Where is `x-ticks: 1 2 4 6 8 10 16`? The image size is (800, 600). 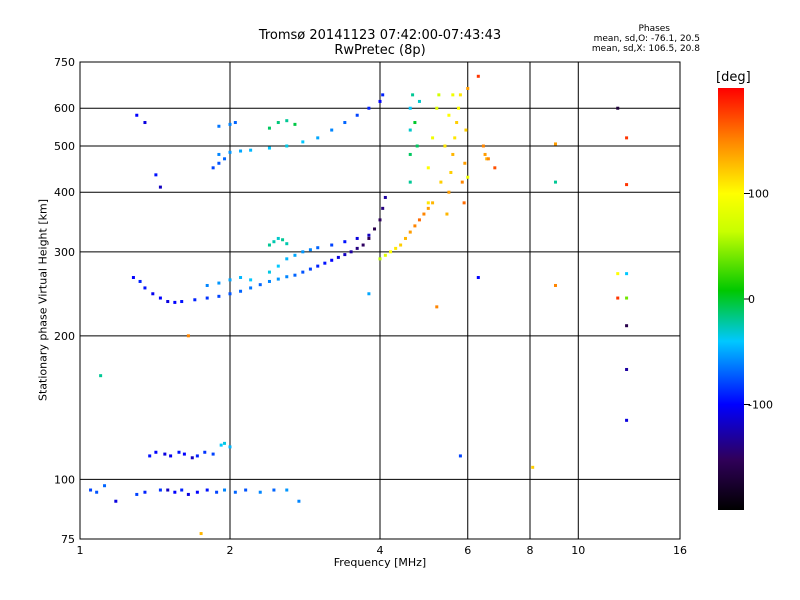
x-ticks: 1 2 4 6 8 10 16 is located at coordinates (382, 550).